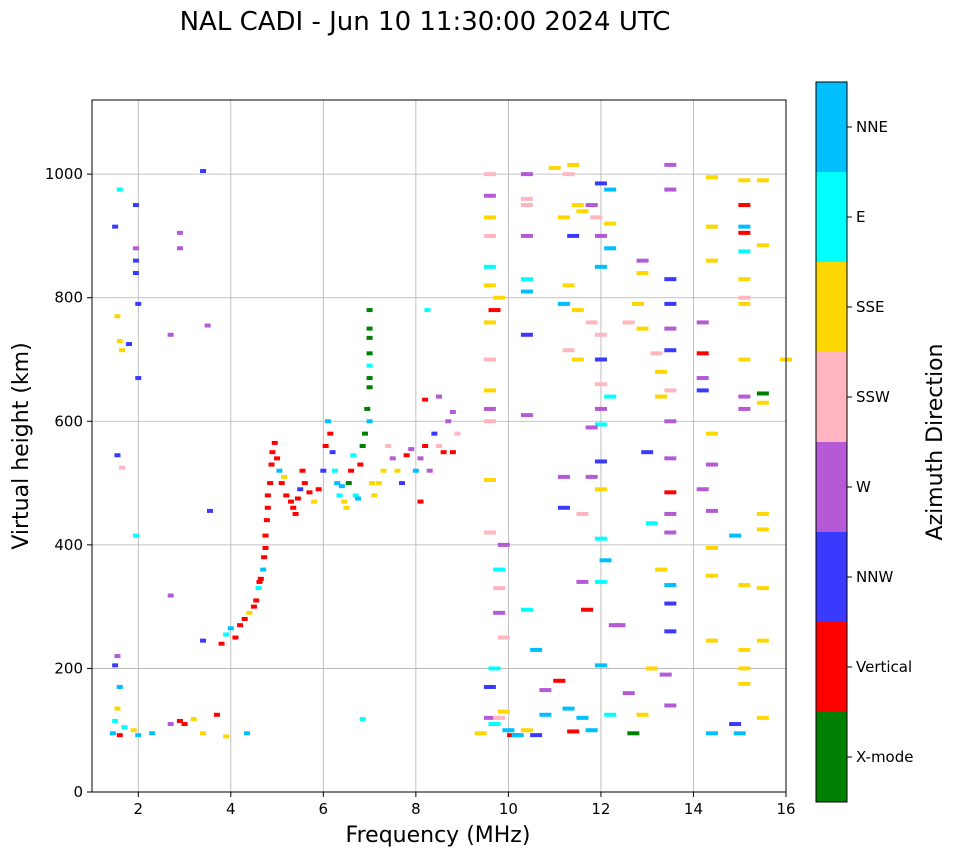  Describe the element at coordinates (864, 442) in the screenshot. I see `colorbar: X-mode Vertical NNW W SSW SSE E NNE` at that location.